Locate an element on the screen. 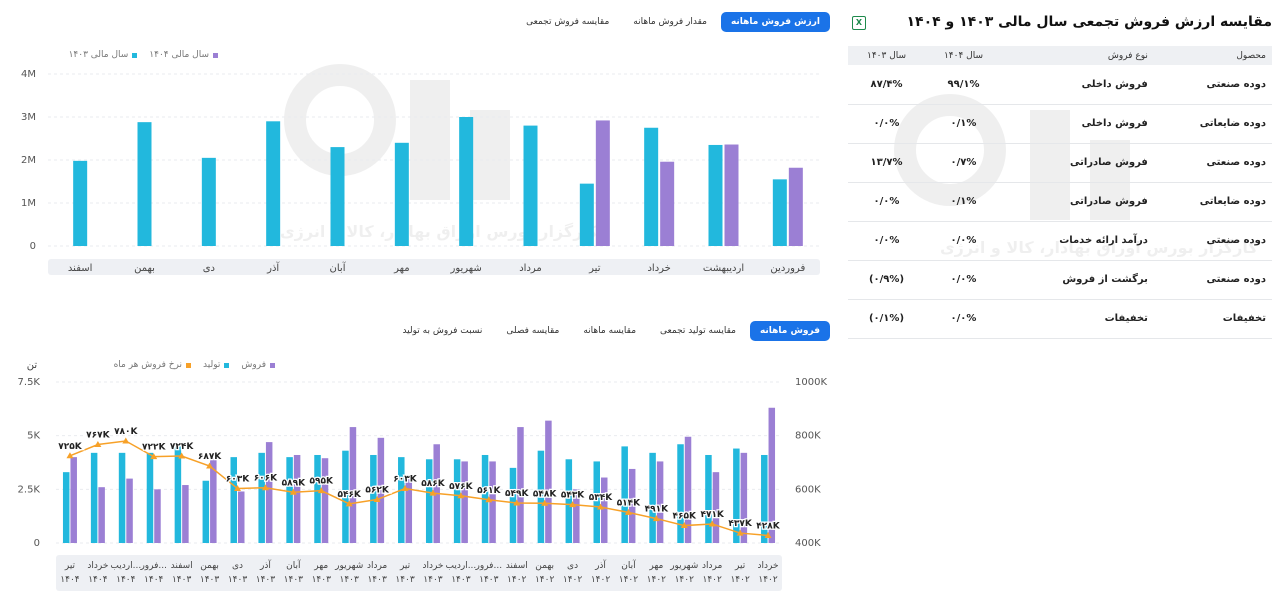 Image resolution: width=1280 pixels, height=592 pixels. summary-header-row: محصول نوع فروش سال ۱۴۰۴ سال ۱۴۰۳ is located at coordinates (1060, 55).